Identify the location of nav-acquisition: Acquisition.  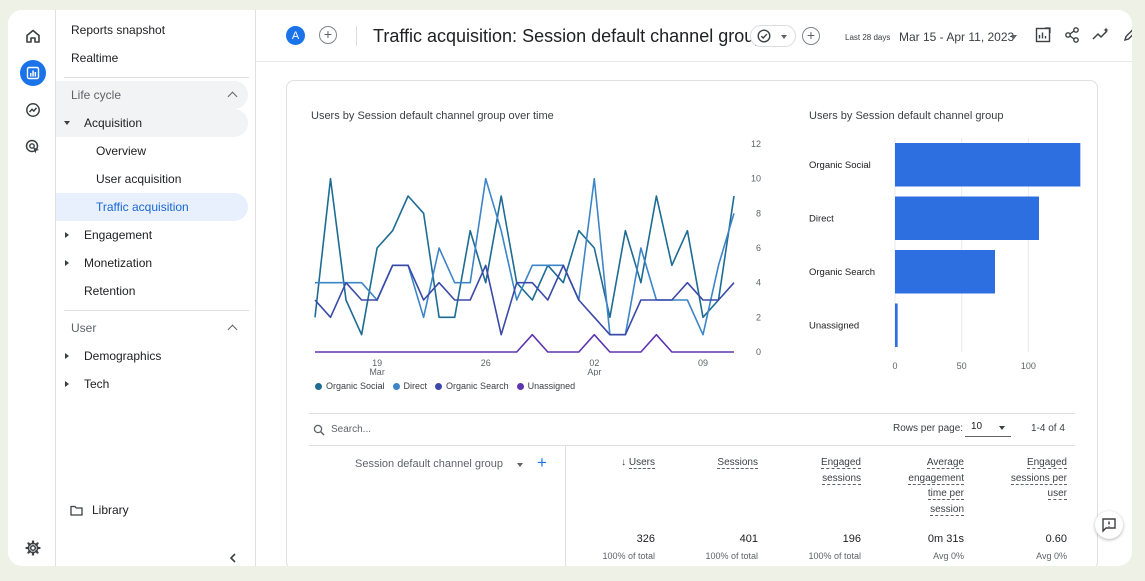
(152, 123).